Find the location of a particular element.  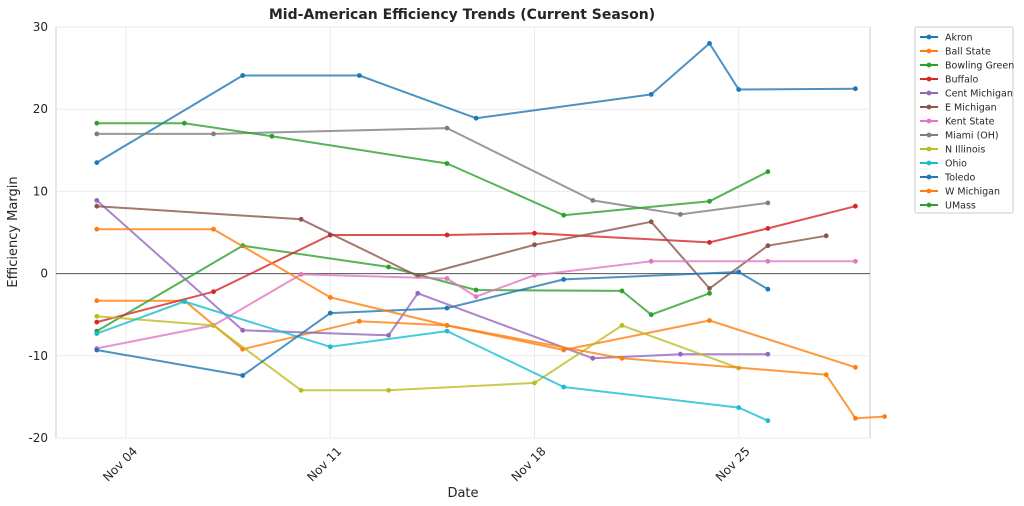

y-axis-ticks: 30 20 10 0 -10 -20 is located at coordinates (38, 232).